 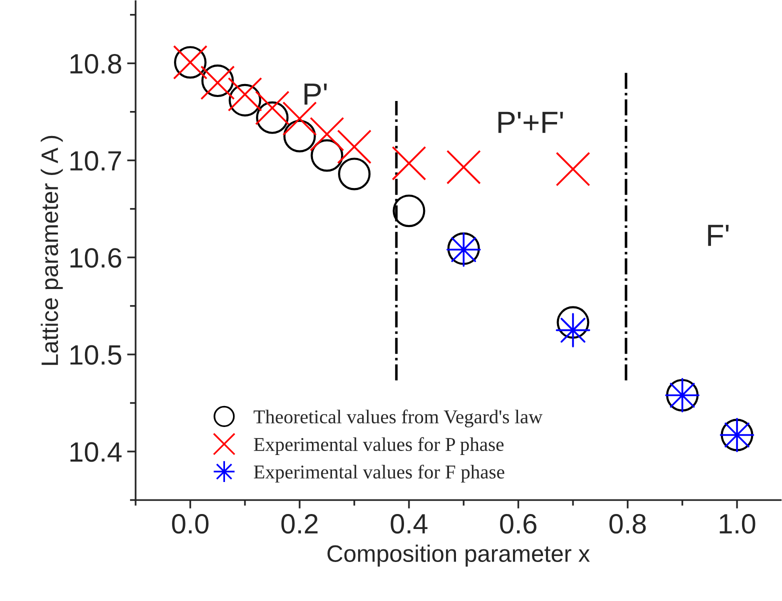 What do you see at coordinates (518, 524) in the screenshot?
I see `x-tick-label: 0.6` at bounding box center [518, 524].